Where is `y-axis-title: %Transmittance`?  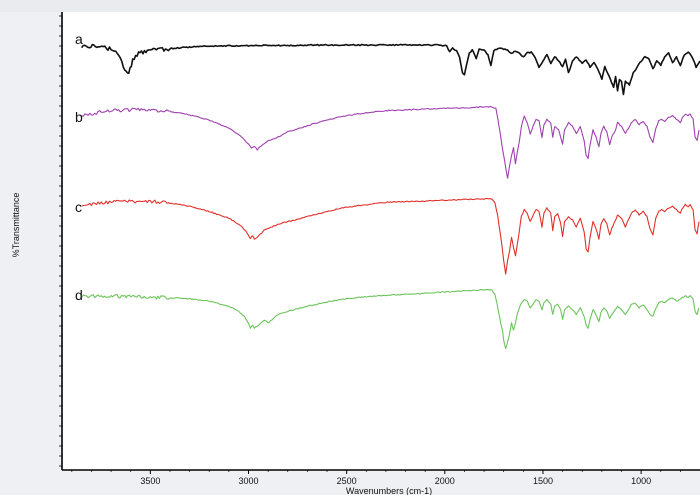
y-axis-title: %Transmittance is located at coordinates (16, 225).